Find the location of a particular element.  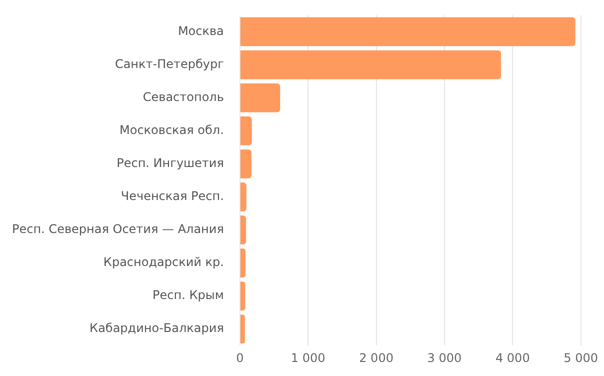

x-tick-label: 5 000 is located at coordinates (581, 357).